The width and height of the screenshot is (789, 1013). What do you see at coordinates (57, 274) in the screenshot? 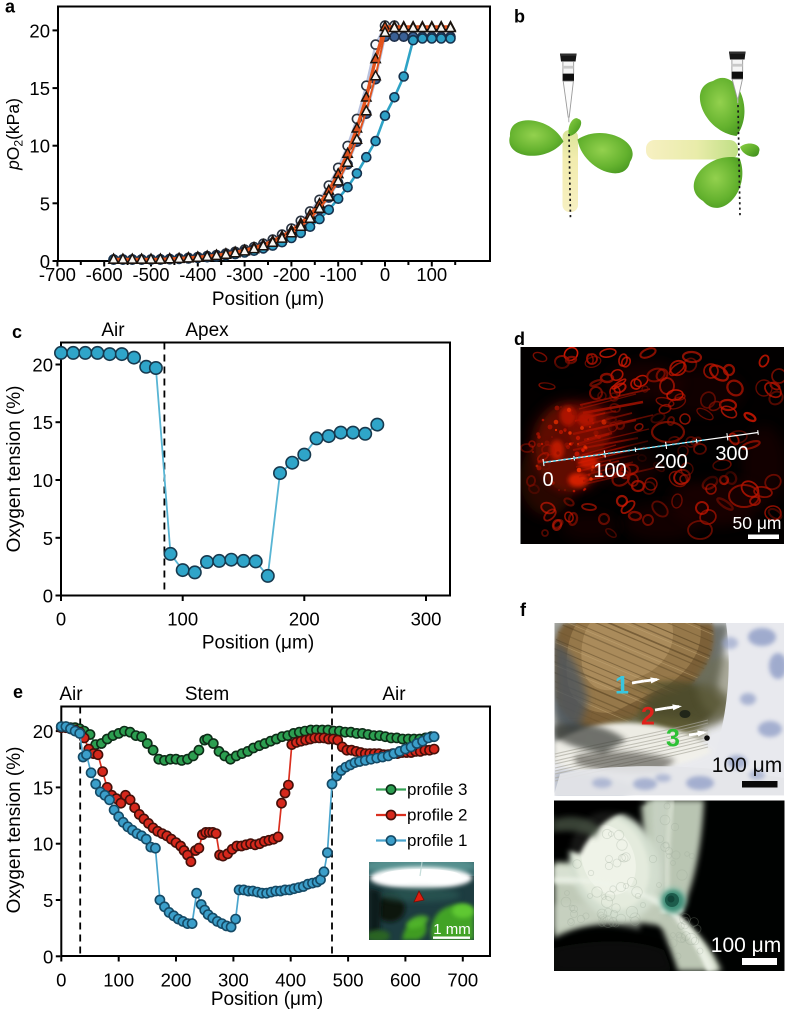
I see `svg-text: -700` at bounding box center [57, 274].